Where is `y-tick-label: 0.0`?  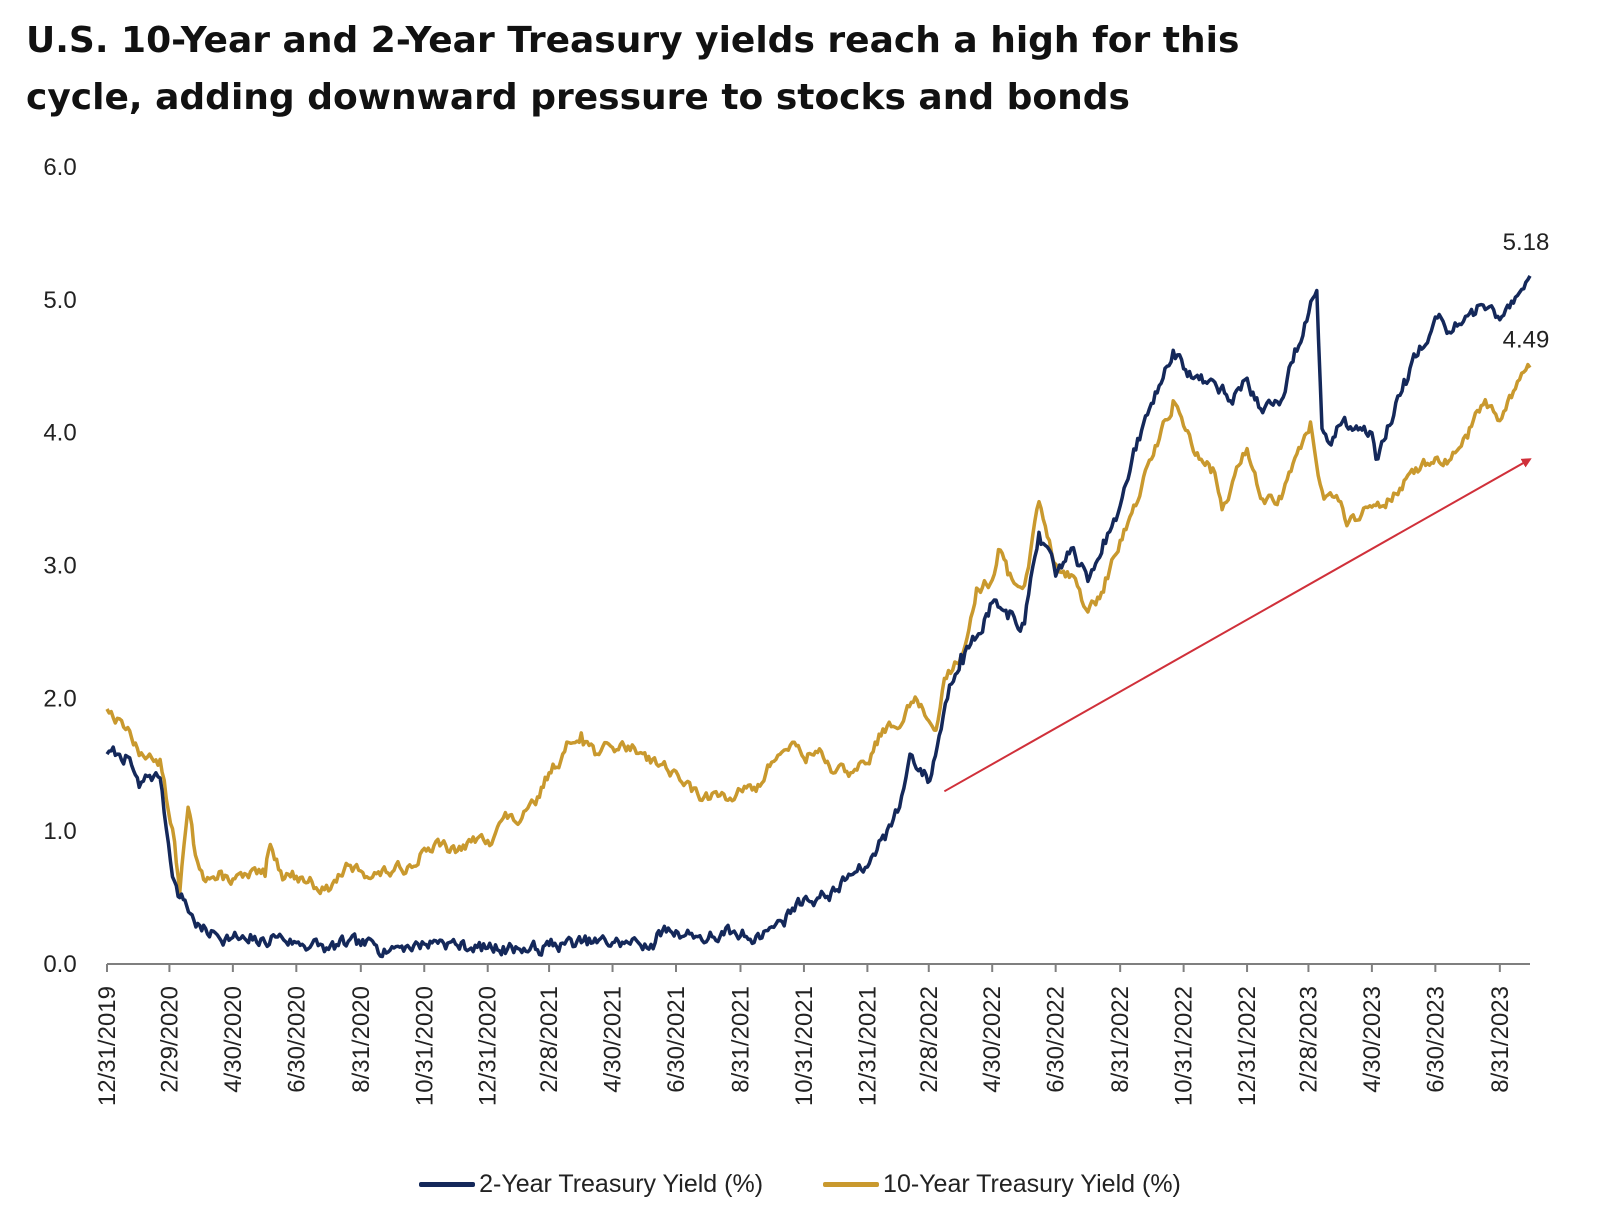 y-tick-label: 0.0 is located at coordinates (59, 964).